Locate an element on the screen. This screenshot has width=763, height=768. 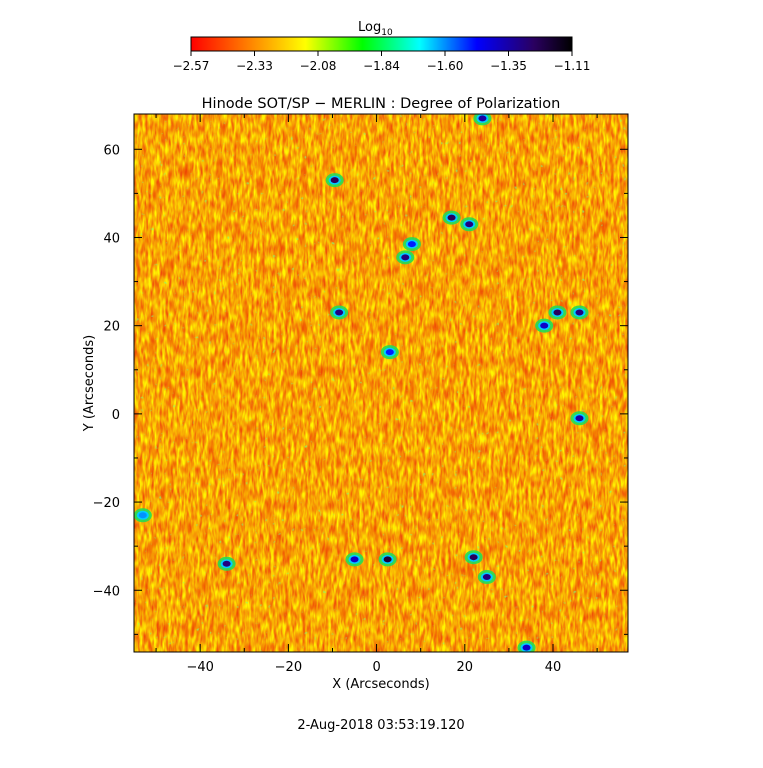
colorbar-gradient is located at coordinates (381, 44).